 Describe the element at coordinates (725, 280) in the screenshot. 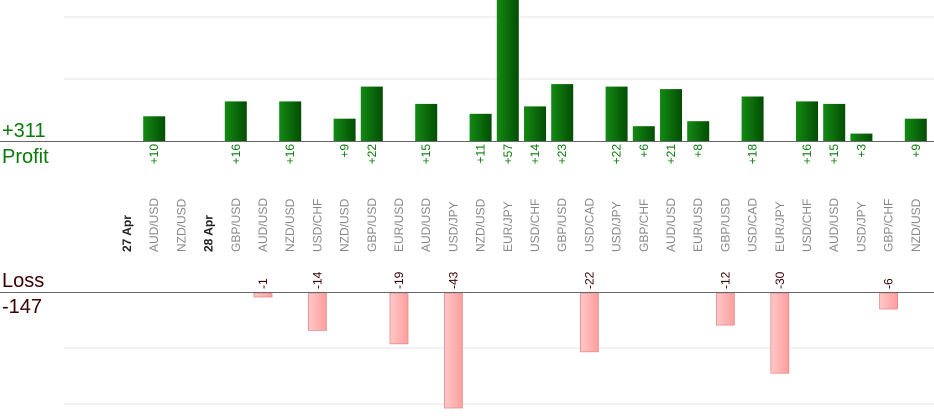

I see `loss-value-label: -12` at that location.